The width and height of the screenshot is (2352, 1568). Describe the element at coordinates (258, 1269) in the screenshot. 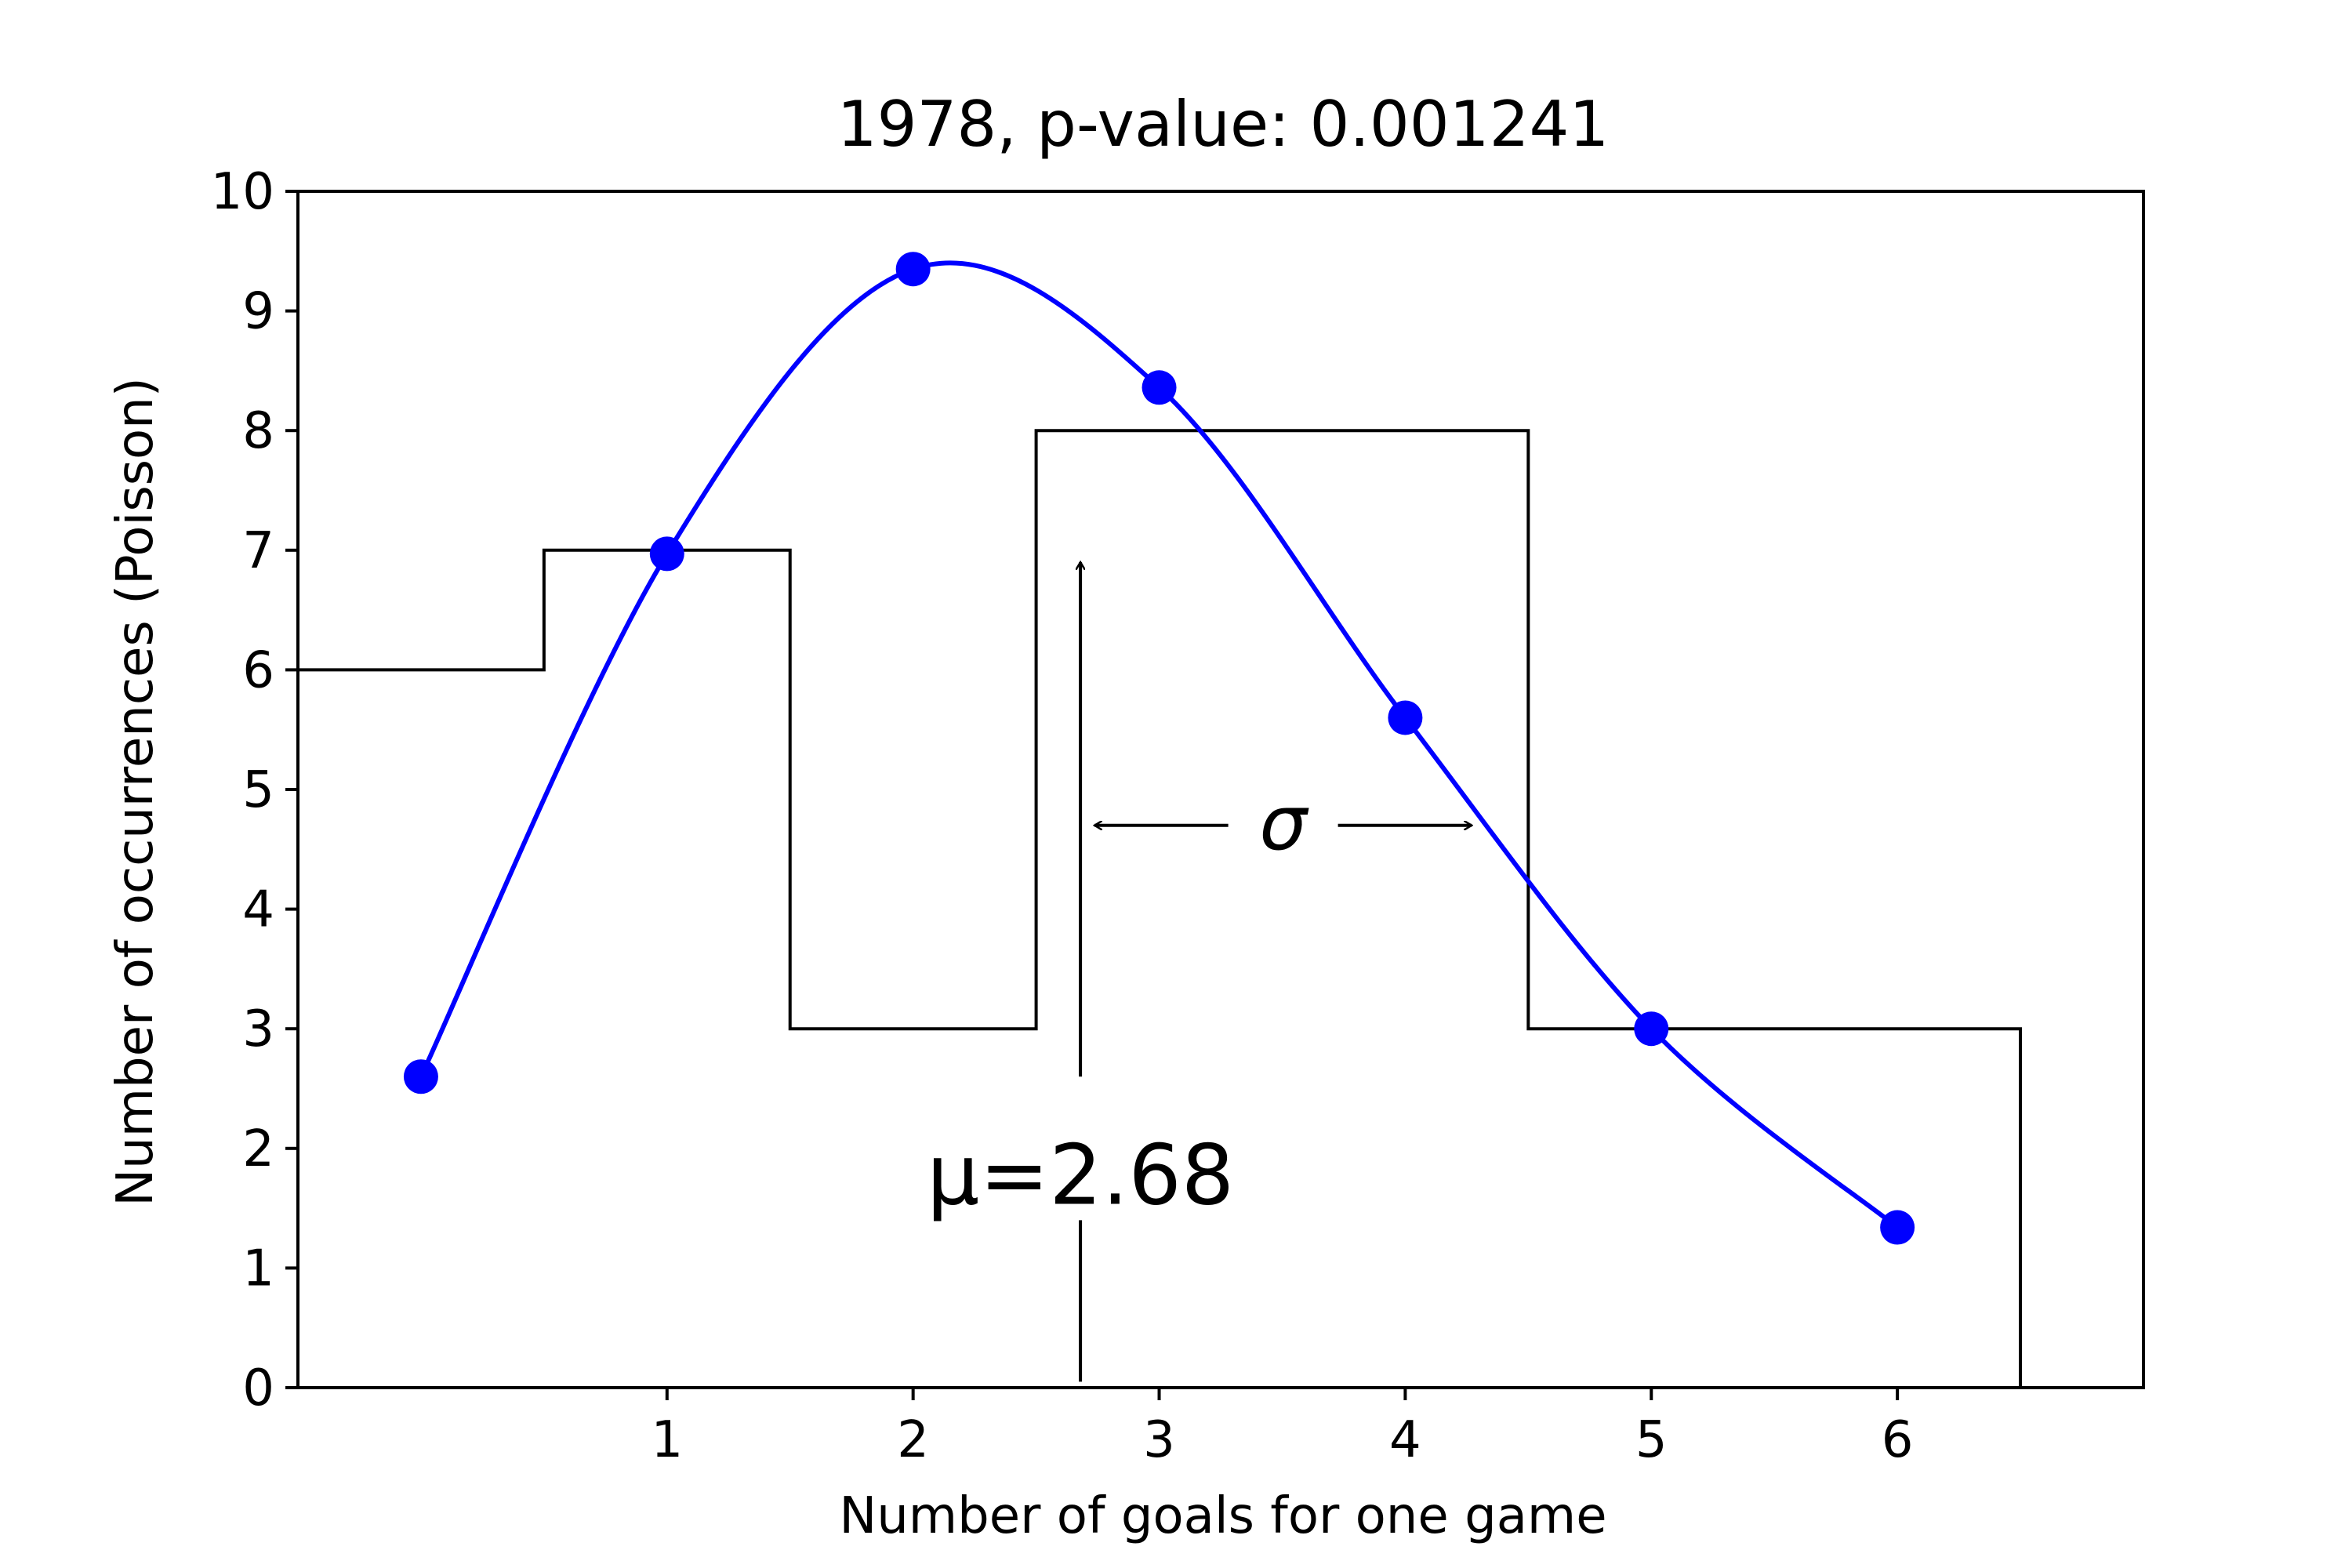

I see `y-tick-label: 1` at that location.